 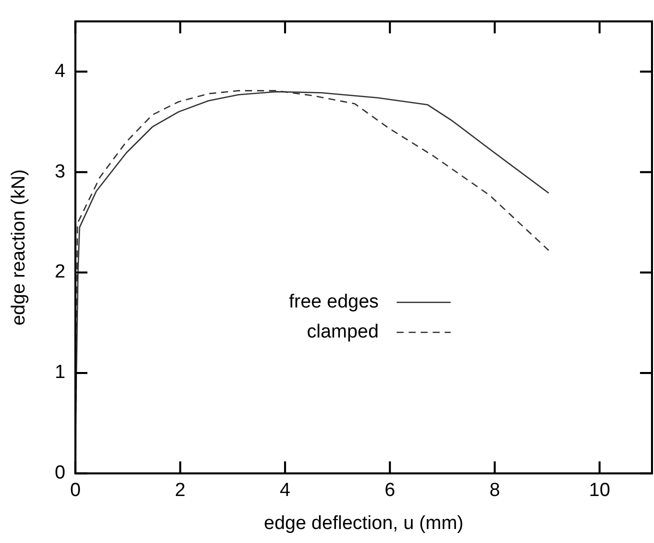 I want to click on legend-label: clamped, so click(x=342, y=332).